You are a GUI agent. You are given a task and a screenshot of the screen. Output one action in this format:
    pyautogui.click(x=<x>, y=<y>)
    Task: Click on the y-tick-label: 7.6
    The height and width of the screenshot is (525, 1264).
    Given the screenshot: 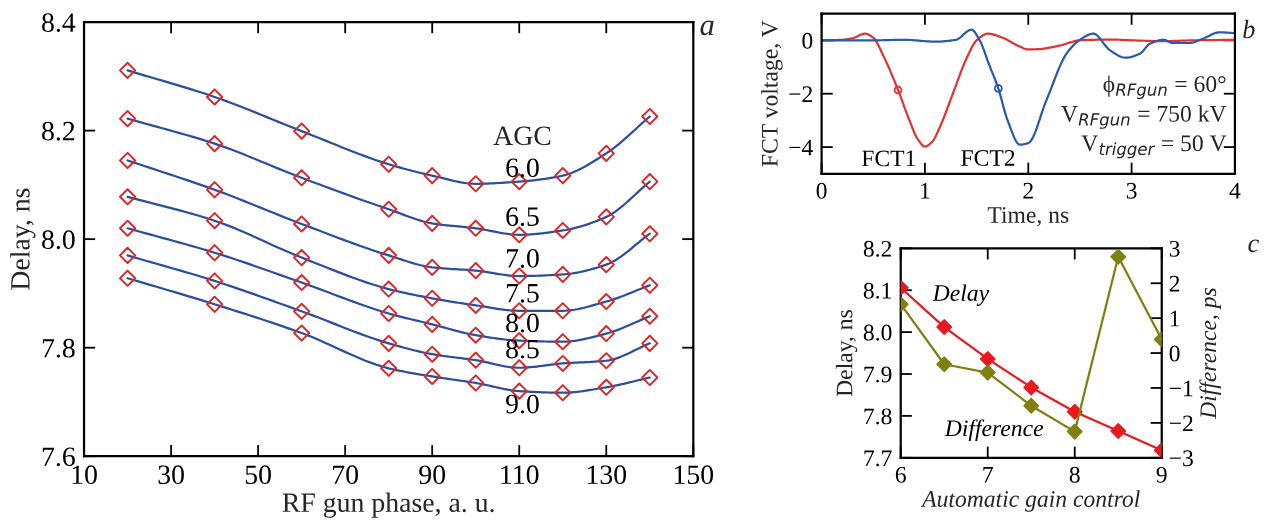 What is the action you would take?
    pyautogui.click(x=58, y=457)
    